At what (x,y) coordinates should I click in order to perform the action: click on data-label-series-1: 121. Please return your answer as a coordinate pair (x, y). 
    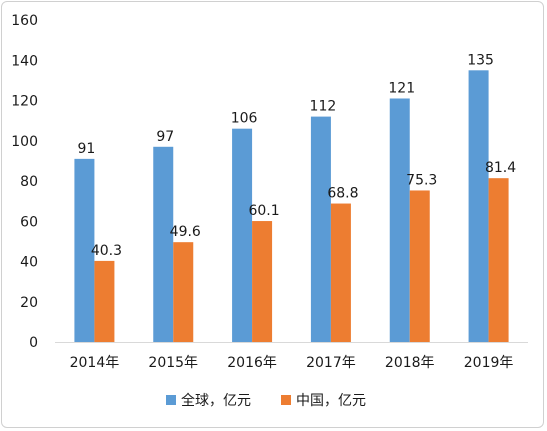
    Looking at the image, I should click on (401, 88).